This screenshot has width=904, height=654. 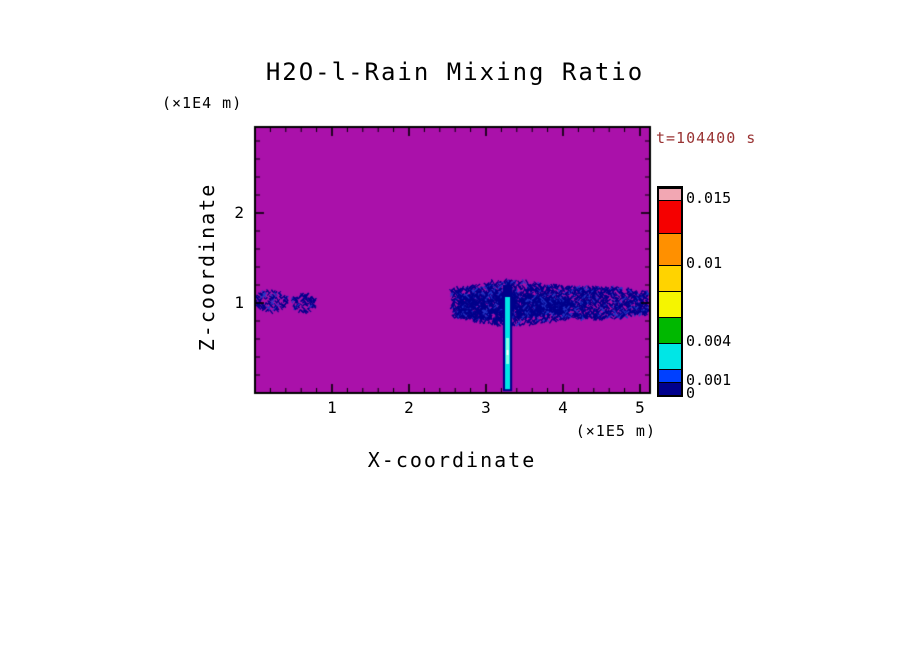 I want to click on z-tick-label: 2, so click(x=239, y=212).